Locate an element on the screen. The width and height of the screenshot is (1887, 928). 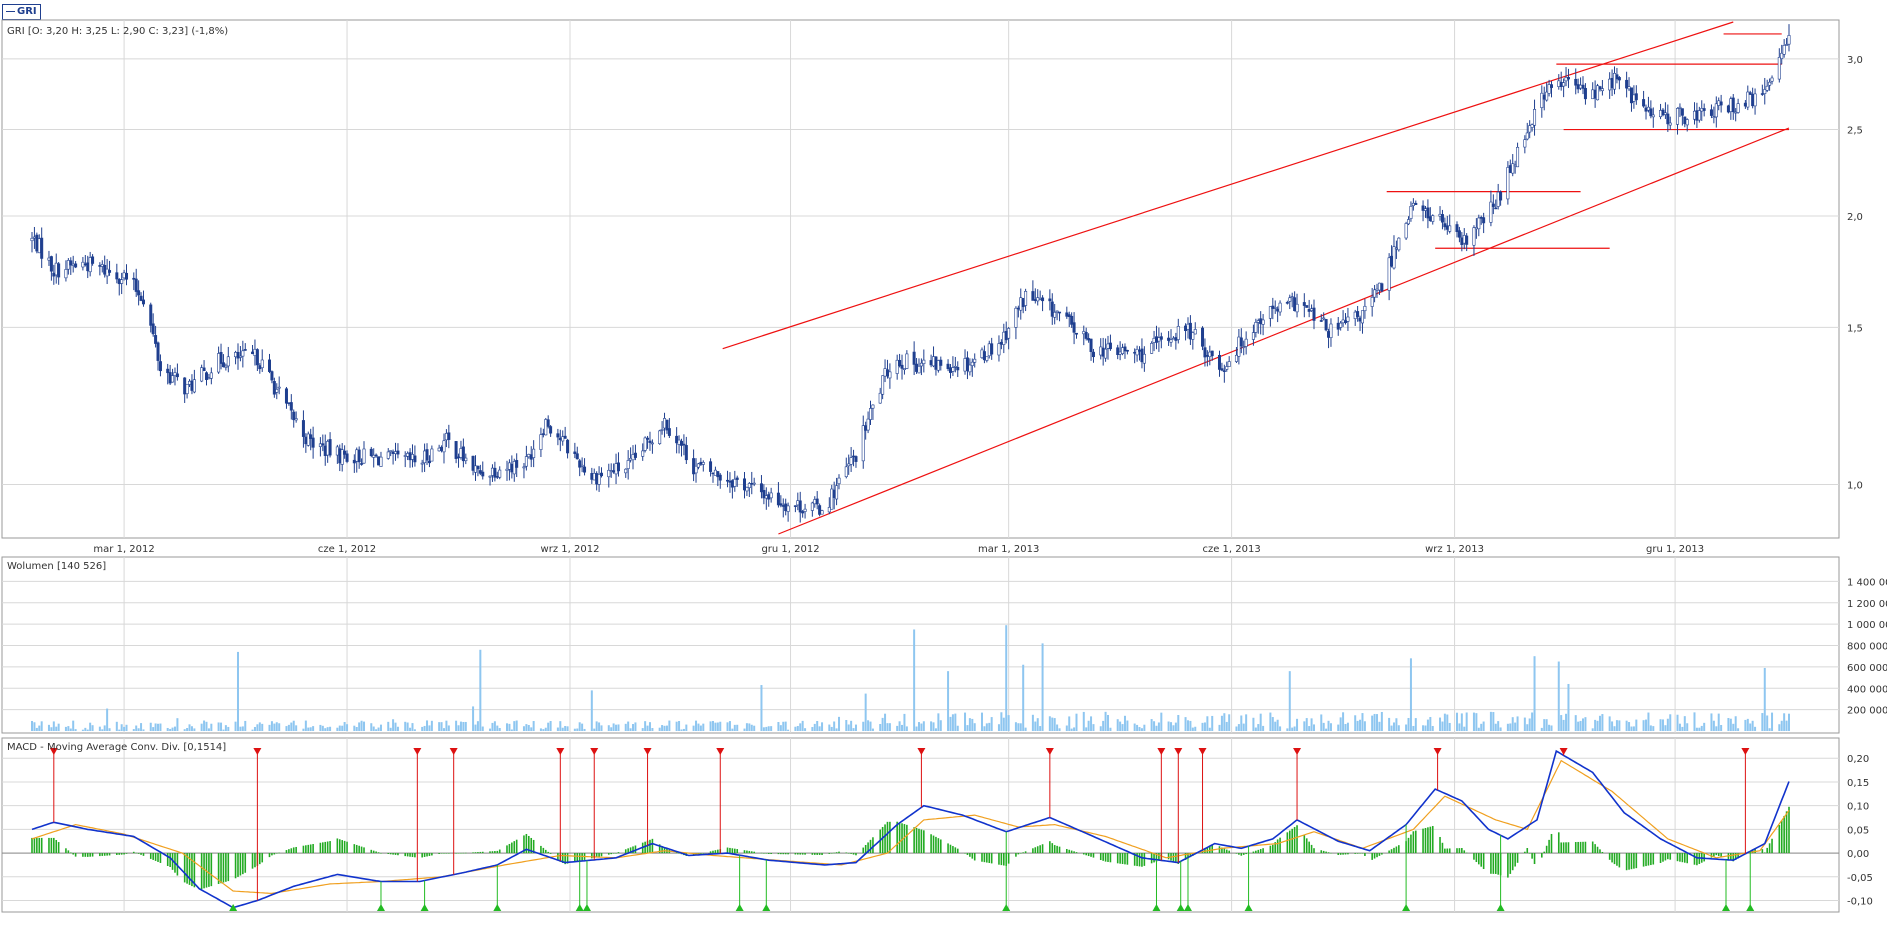
sell-triangle-icon is located at coordinates (1161, 751).